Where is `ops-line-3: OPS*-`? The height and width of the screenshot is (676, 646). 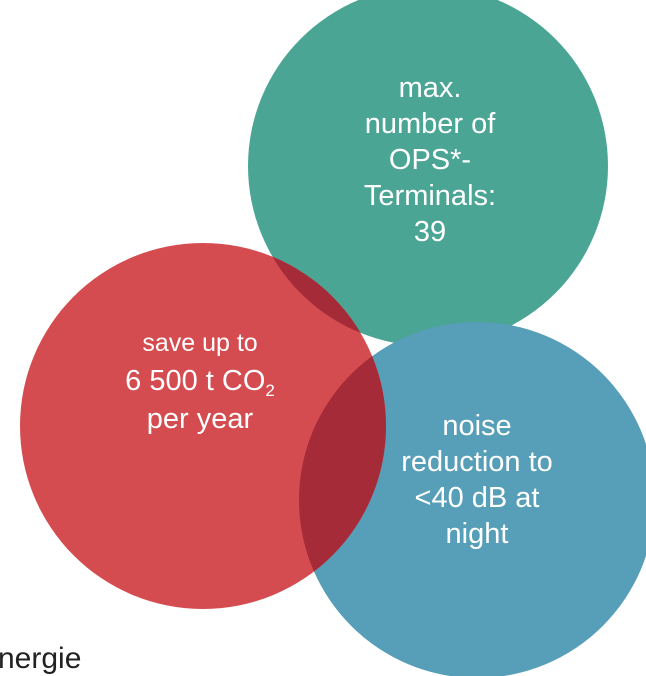 ops-line-3: OPS*- is located at coordinates (430, 160).